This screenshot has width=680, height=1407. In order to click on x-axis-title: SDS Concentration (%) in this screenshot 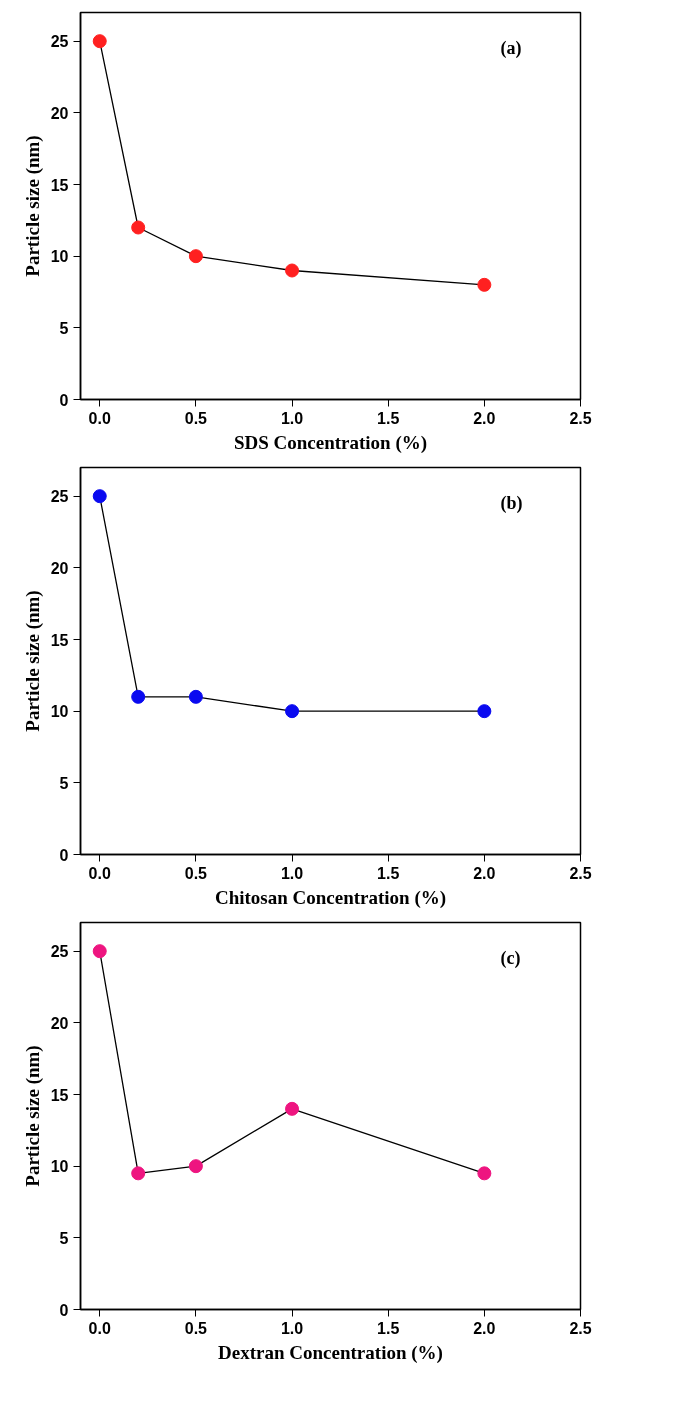, I will do `click(330, 442)`.